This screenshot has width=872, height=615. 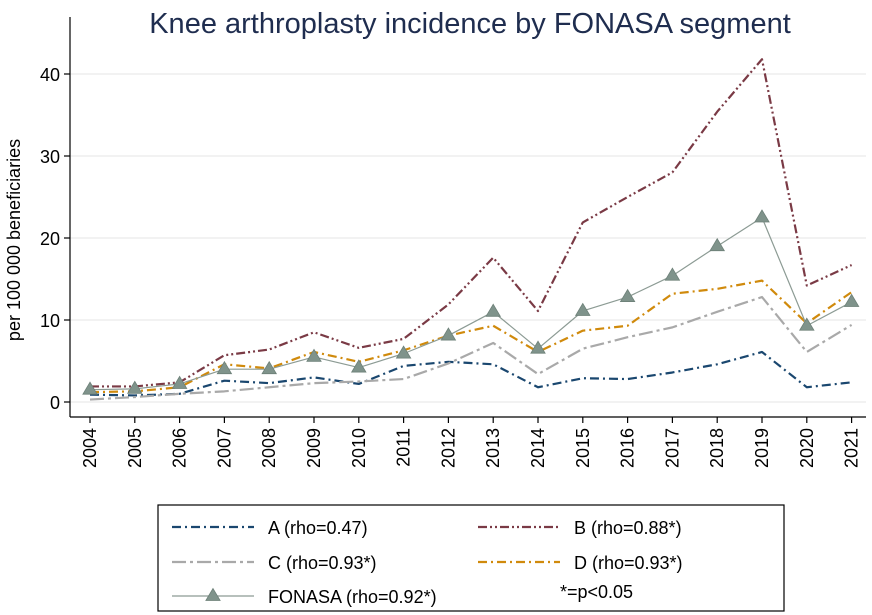 What do you see at coordinates (807, 448) in the screenshot?
I see `x-tick-label: 2020` at bounding box center [807, 448].